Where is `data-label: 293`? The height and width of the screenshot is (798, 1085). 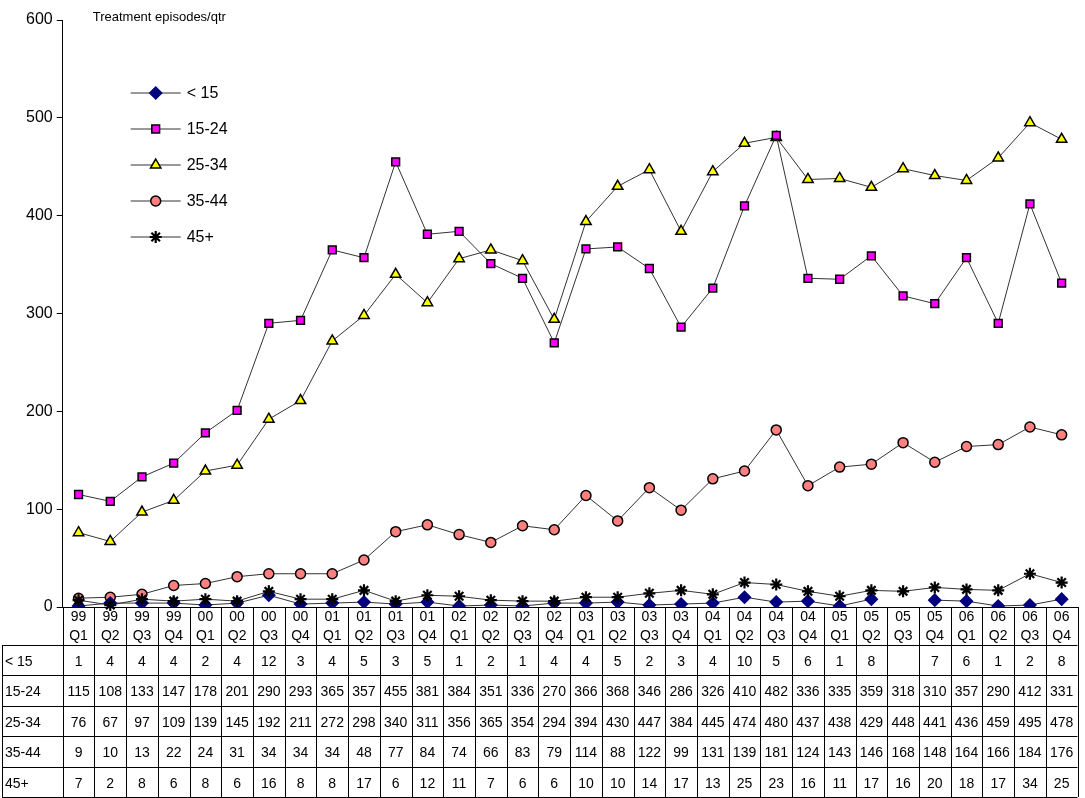 data-label: 293 is located at coordinates (300, 691).